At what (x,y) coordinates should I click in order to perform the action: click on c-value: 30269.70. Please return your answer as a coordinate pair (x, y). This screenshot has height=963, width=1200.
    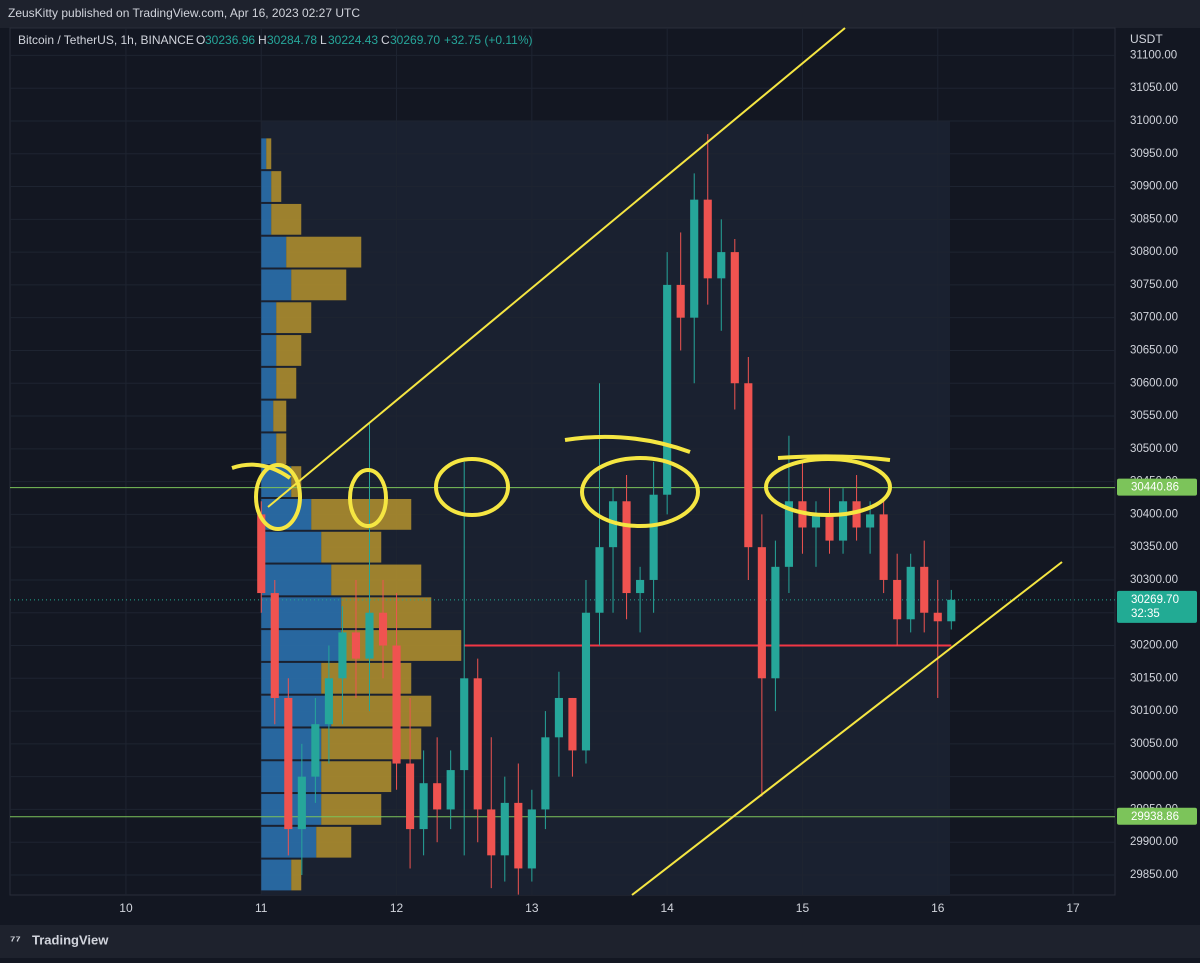
    Looking at the image, I should click on (415, 40).